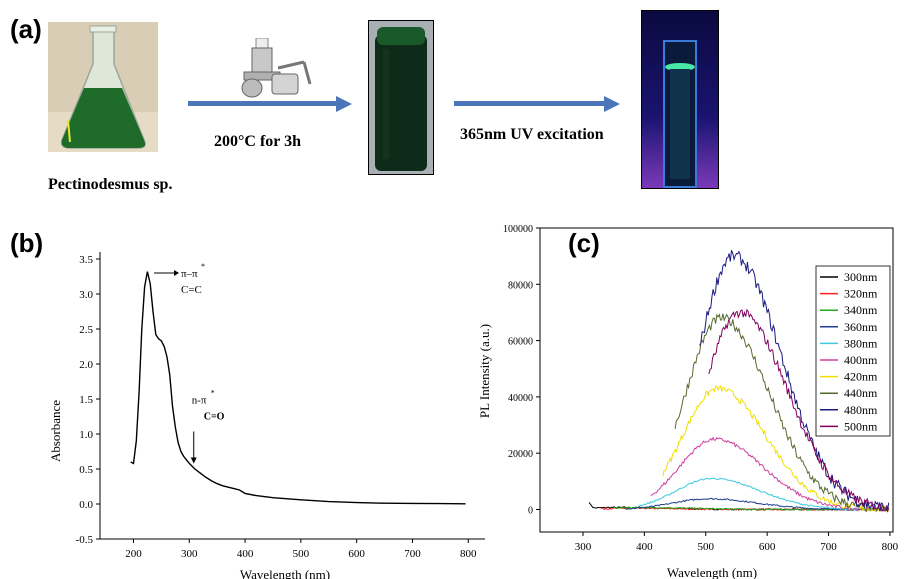  What do you see at coordinates (861, 360) in the screenshot?
I see `legend-label-400nm: 400nm` at bounding box center [861, 360].